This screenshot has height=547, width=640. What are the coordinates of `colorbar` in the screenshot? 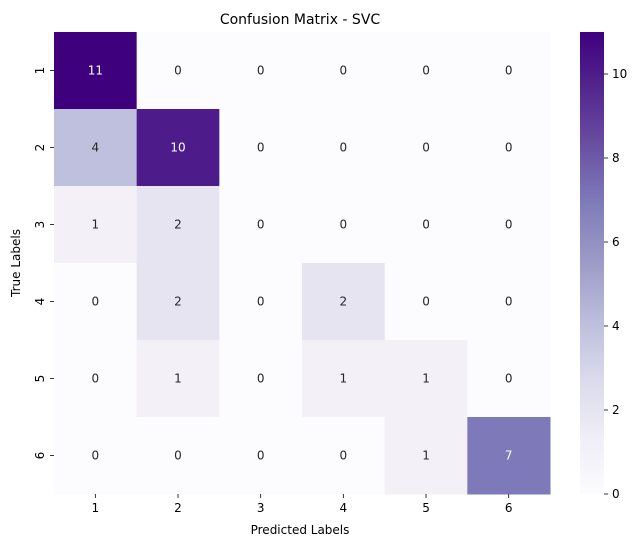 It's located at (592, 263).